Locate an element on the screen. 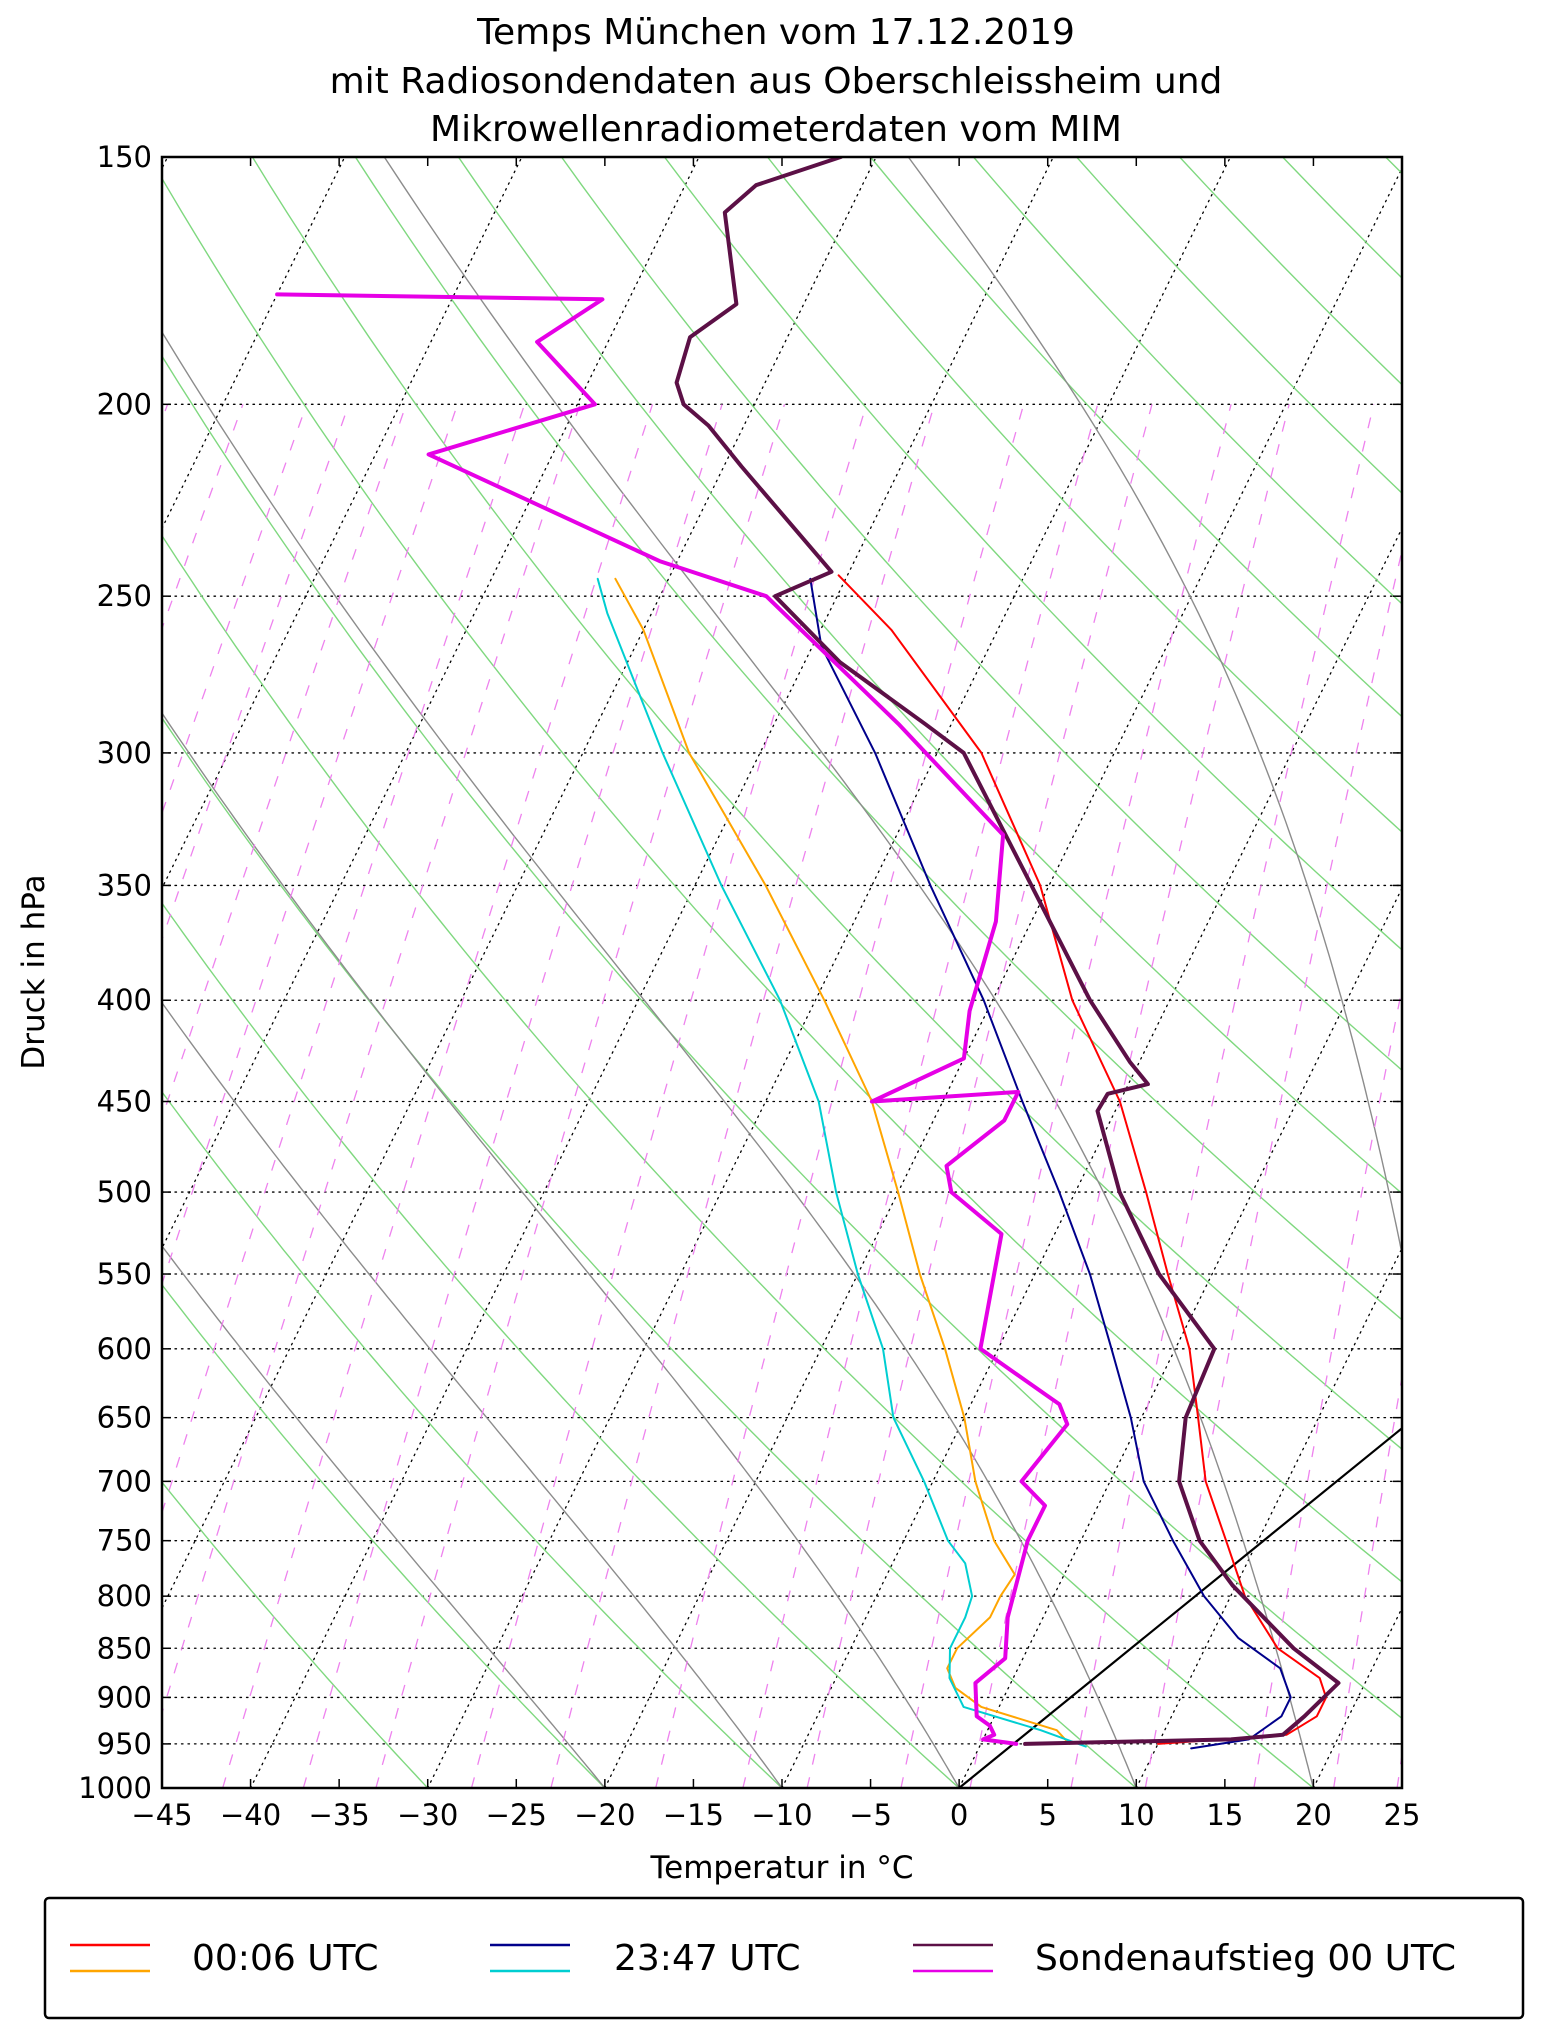 Image resolution: width=1542 pixels, height=2032 pixels. x-tick-label: −25 is located at coordinates (516, 1815).